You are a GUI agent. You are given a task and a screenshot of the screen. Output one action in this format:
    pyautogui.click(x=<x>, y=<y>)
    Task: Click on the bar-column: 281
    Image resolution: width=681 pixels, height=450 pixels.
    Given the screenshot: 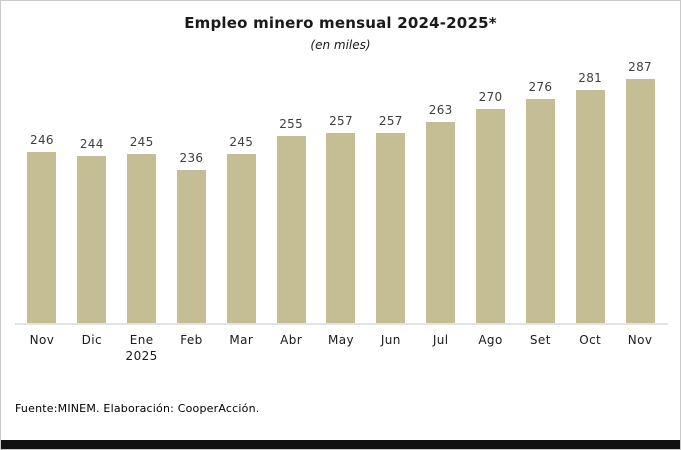 What is the action you would take?
    pyautogui.click(x=590, y=189)
    